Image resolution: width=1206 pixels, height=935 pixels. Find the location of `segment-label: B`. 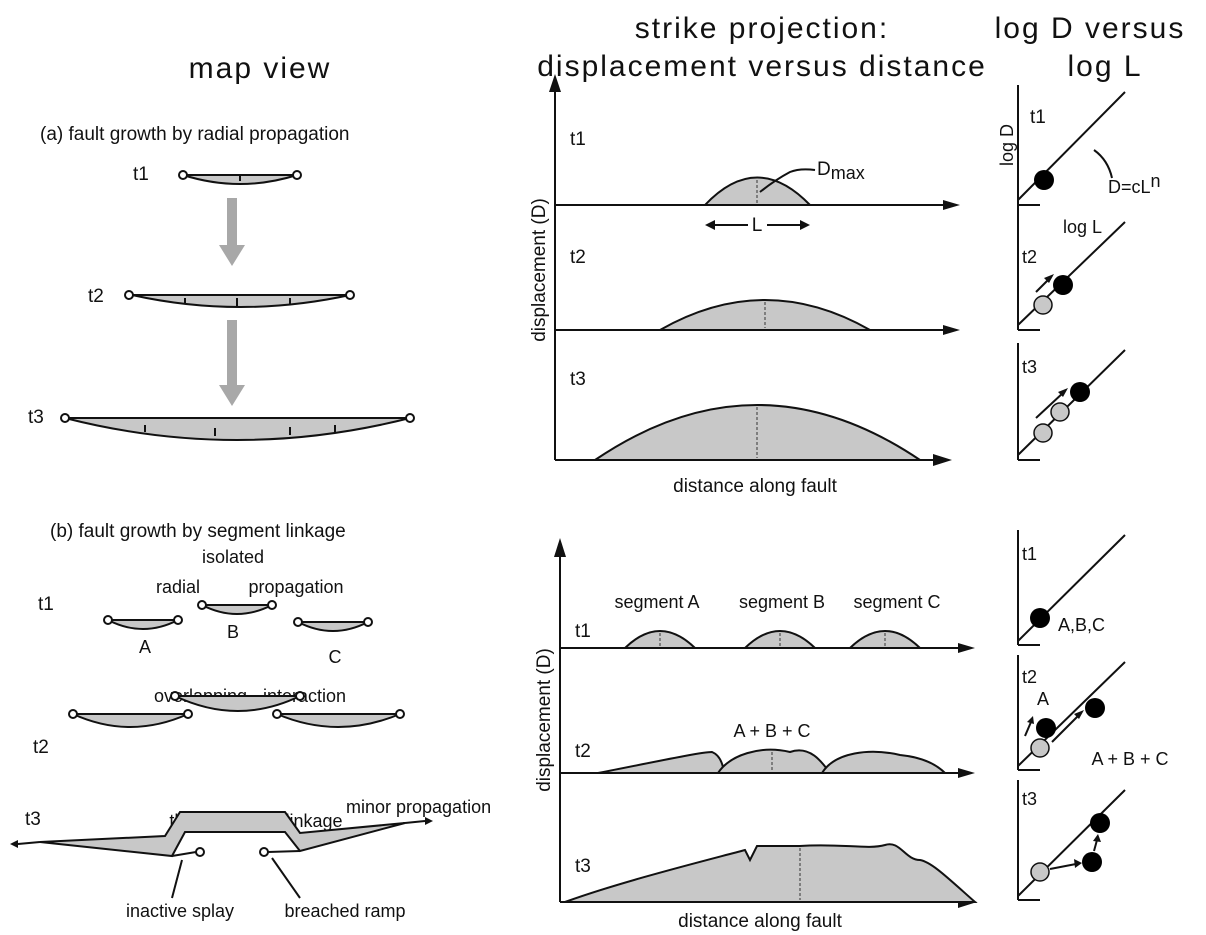

segment-label: B is located at coordinates (233, 632).